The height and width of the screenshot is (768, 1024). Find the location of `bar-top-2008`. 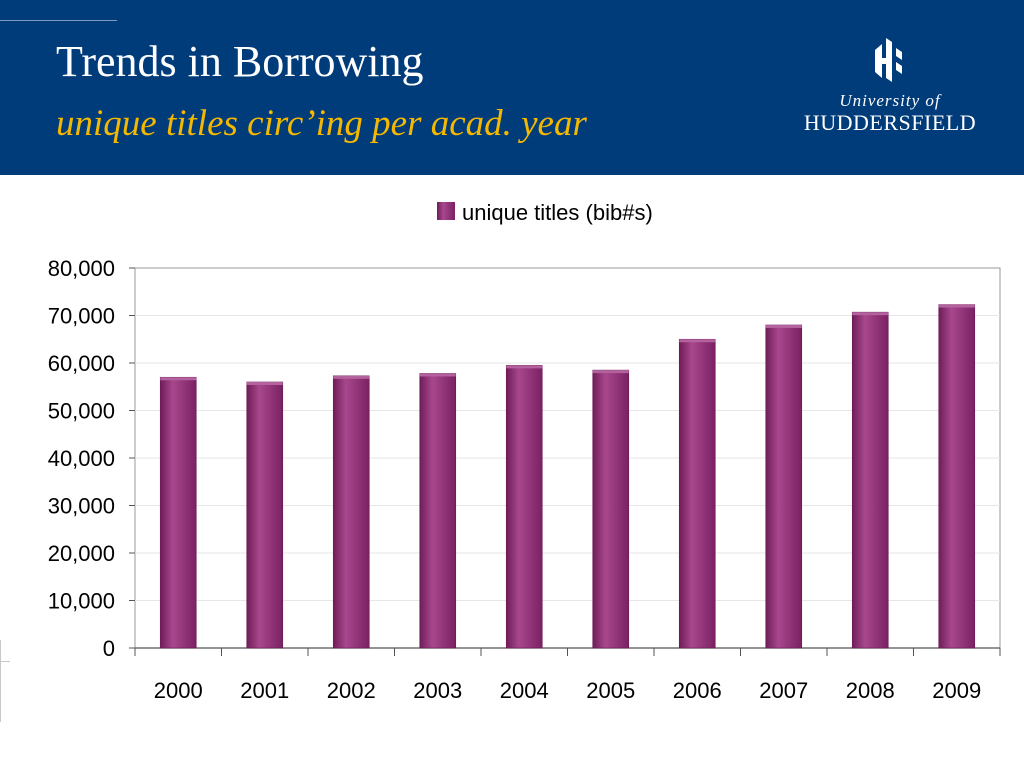

bar-top-2008 is located at coordinates (870, 314).